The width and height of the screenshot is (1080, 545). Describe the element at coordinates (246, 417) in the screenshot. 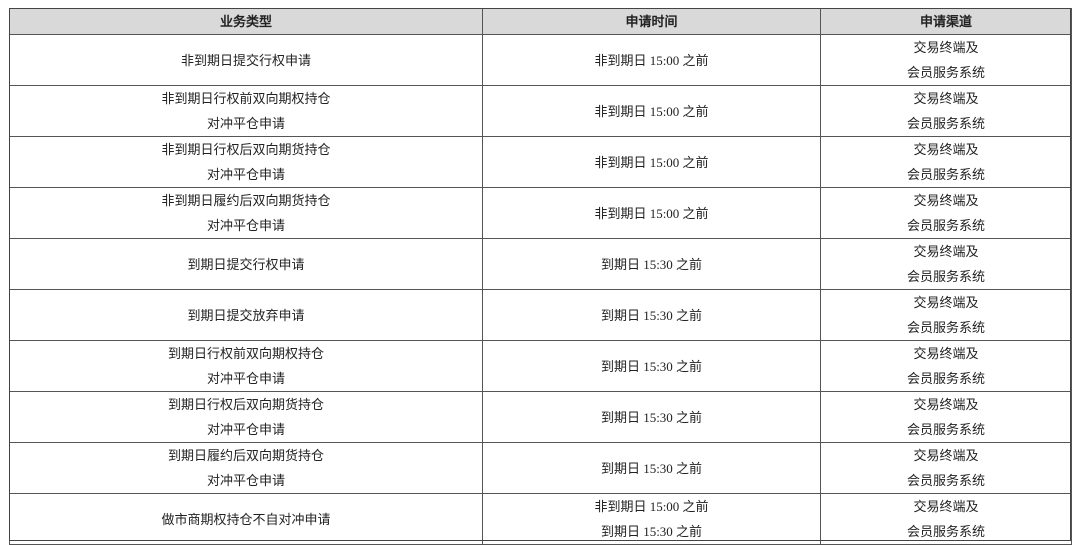

I see `business-type-cell: 到期日行权后双向期货持仓 对冲平仓申请` at that location.